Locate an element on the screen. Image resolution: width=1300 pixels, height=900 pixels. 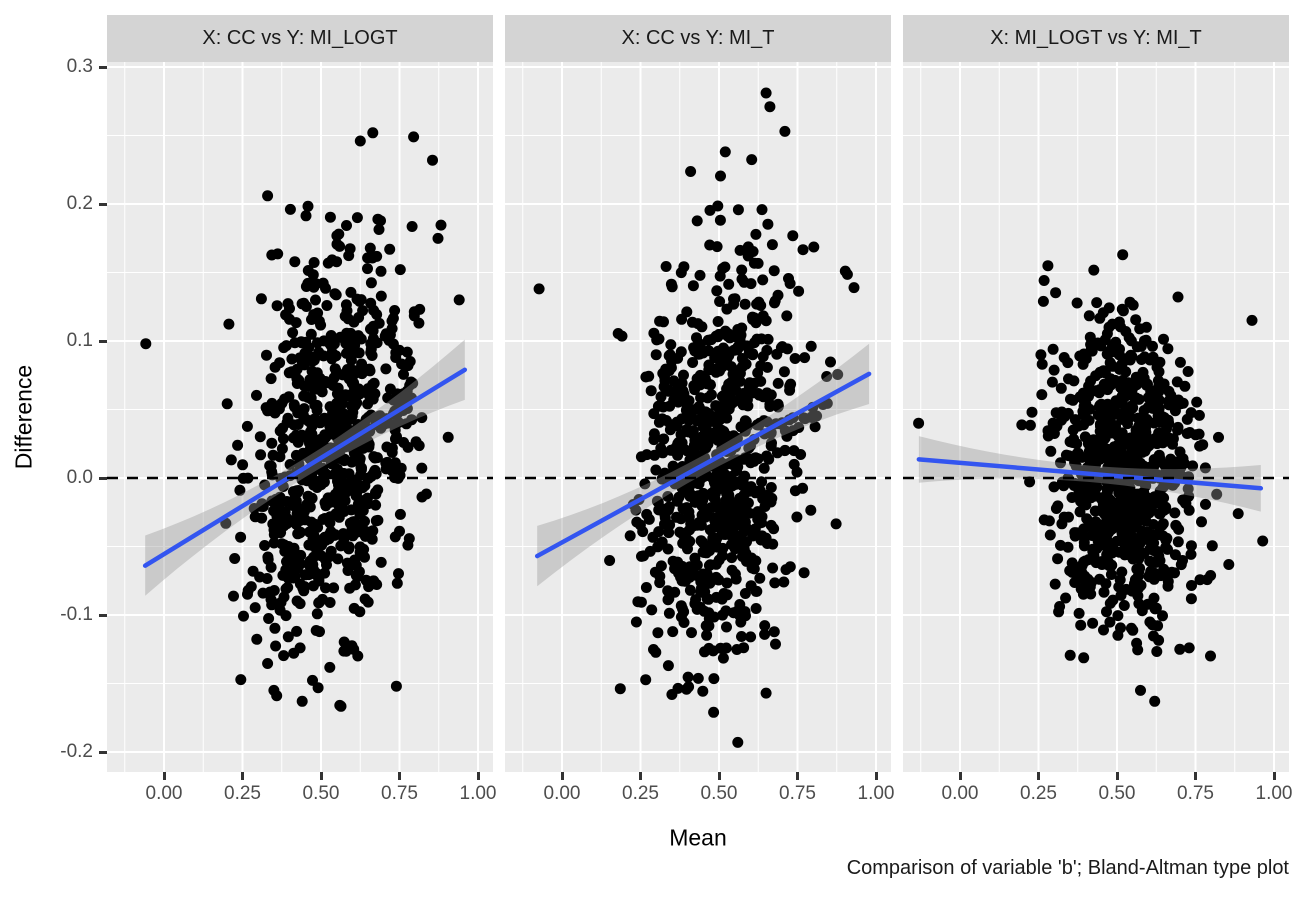
y-tick-label: 0.0 is located at coordinates (79, 477).